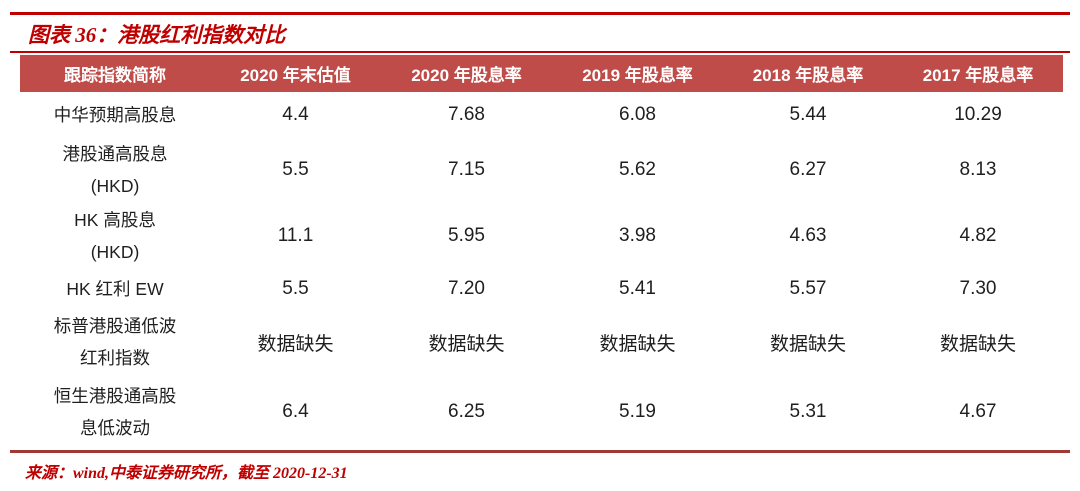 The height and width of the screenshot is (491, 1080). What do you see at coordinates (295, 73) in the screenshot?
I see `column-header: 2020 年末估值` at bounding box center [295, 73].